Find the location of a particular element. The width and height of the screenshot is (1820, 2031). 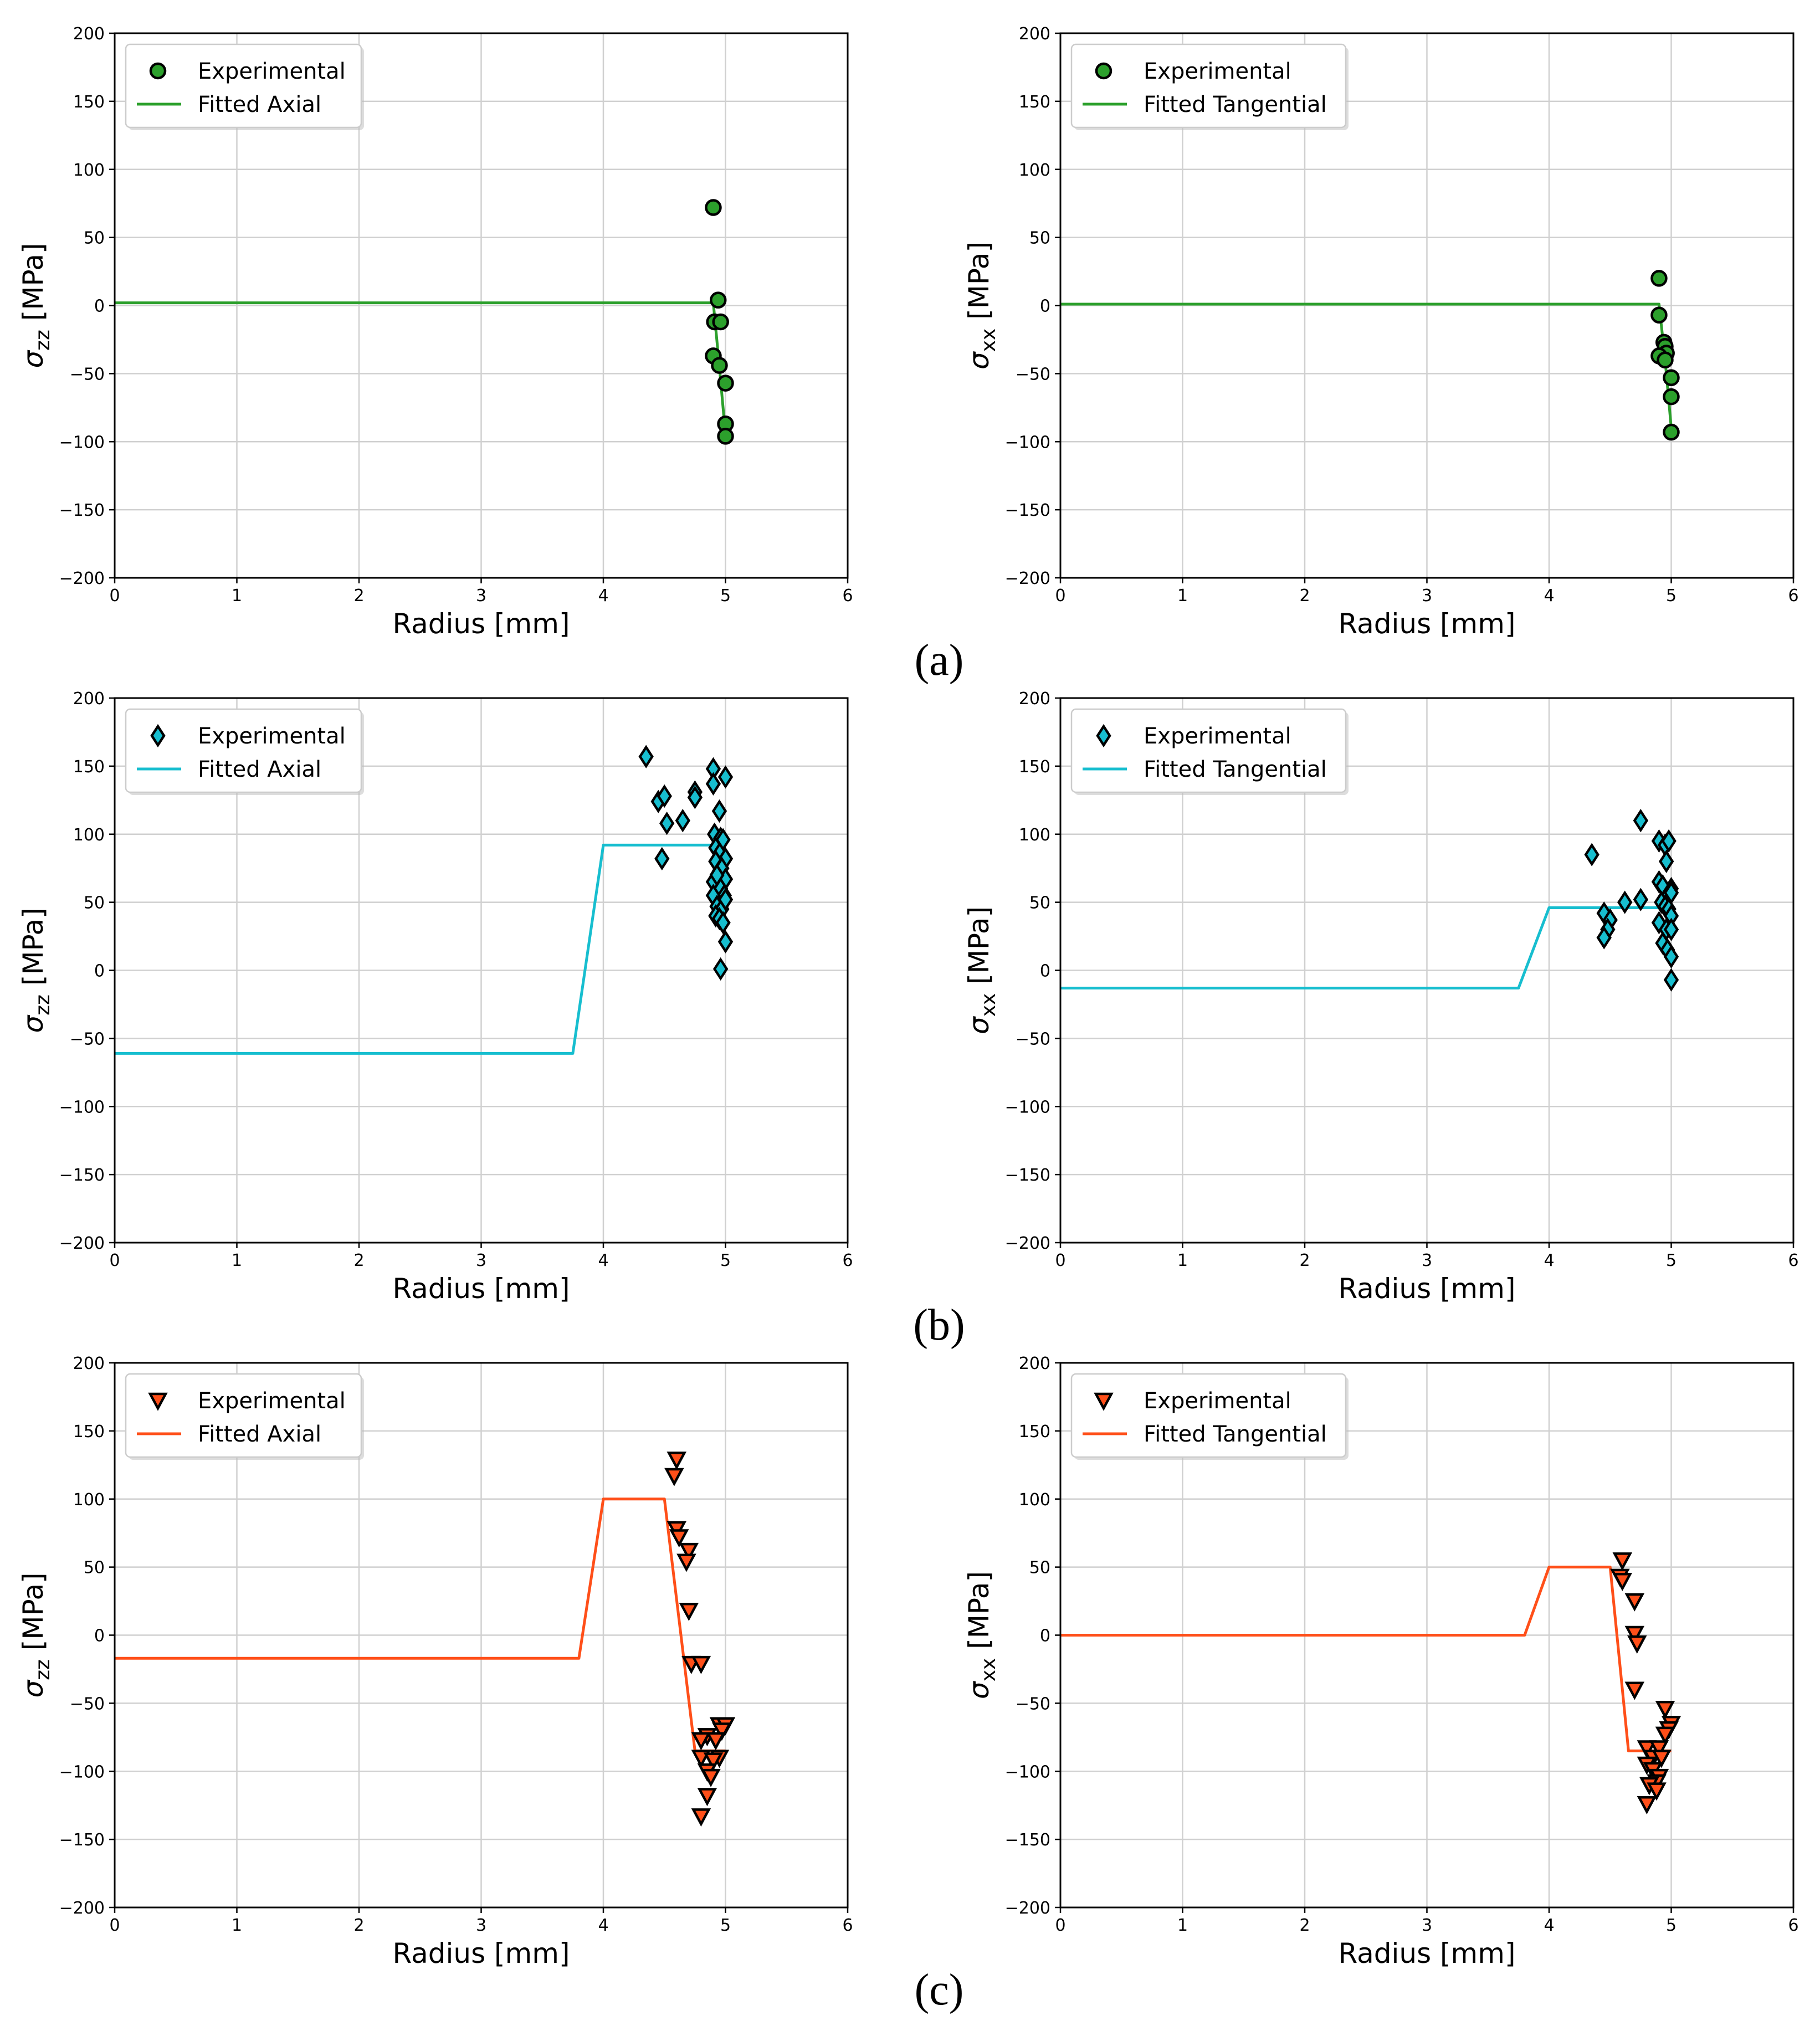

y-axis-label: σzz [MPa] is located at coordinates (35, 305).